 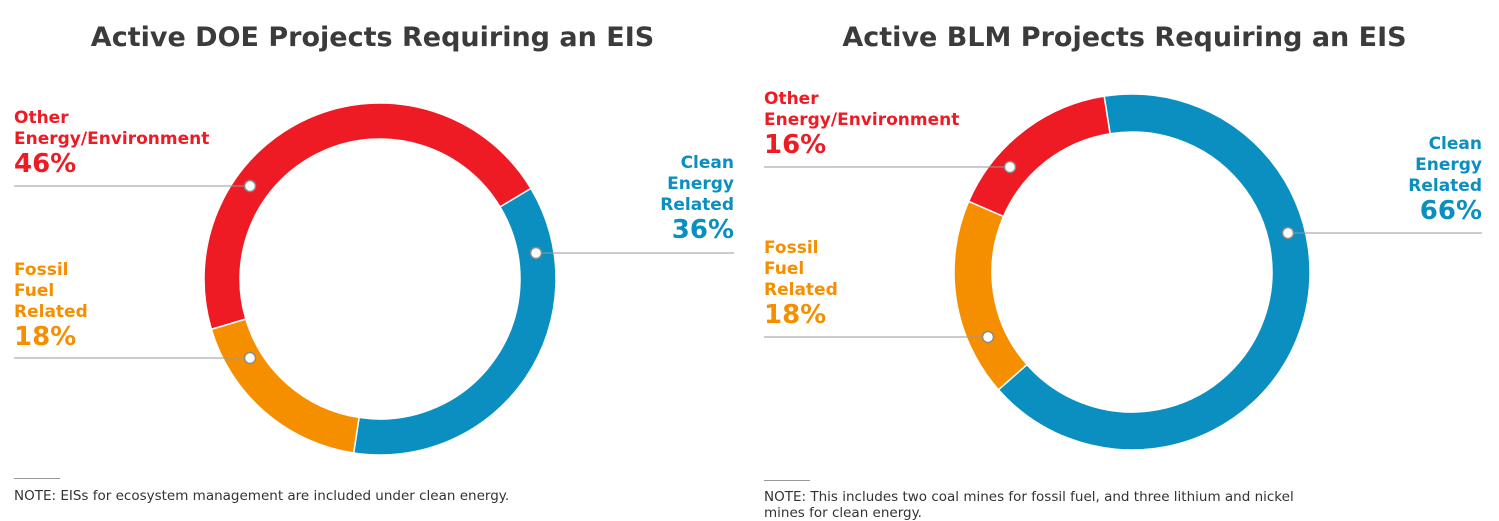 I want to click on blm-chart-title: Active BLM Projects Requiring an EIS, so click(x=1124, y=37).